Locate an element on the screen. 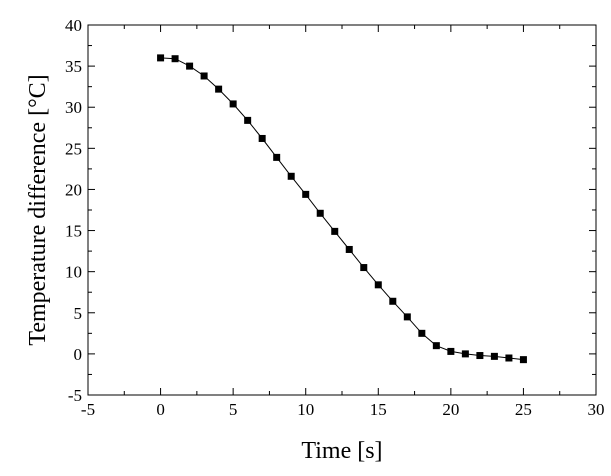  y-tick-label: 15 is located at coordinates (73, 231).